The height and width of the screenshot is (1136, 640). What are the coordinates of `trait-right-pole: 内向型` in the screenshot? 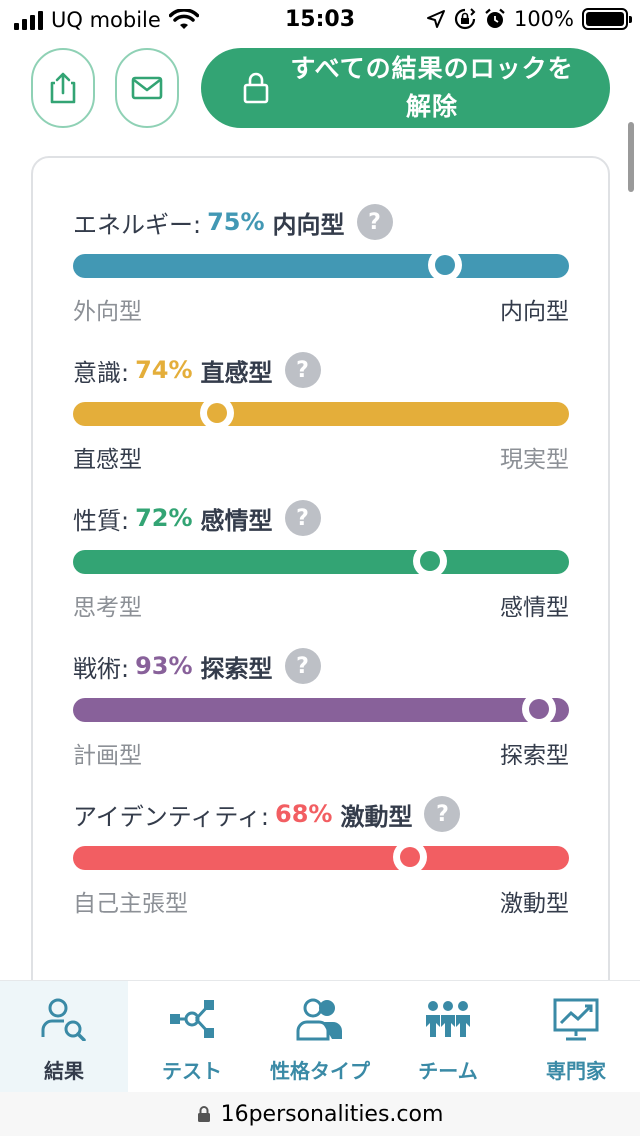 It's located at (534, 312).